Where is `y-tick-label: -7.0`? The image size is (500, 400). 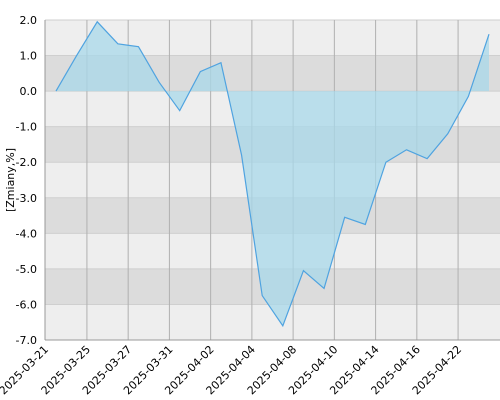 y-tick-label: -7.0 is located at coordinates (26, 340).